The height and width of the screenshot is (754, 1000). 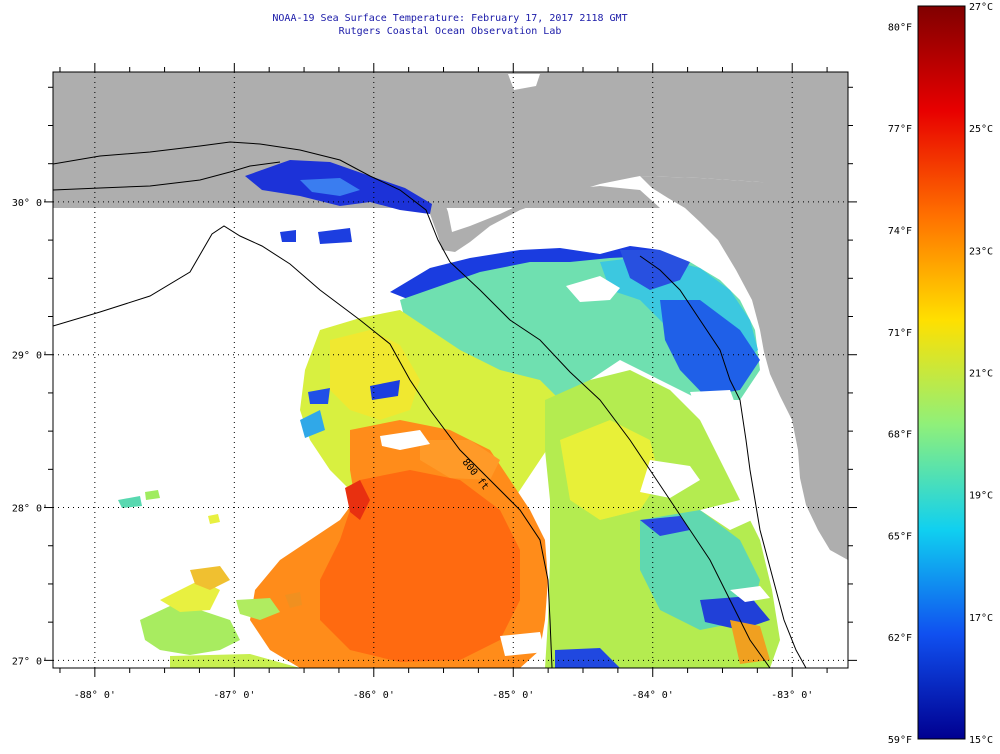 I want to click on celsius-label: 17°C, so click(x=981, y=618).